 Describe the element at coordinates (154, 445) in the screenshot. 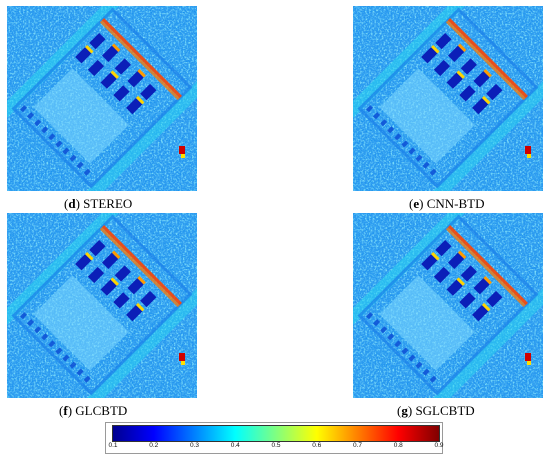

I see `colorbar-tick-label: 0.2` at that location.